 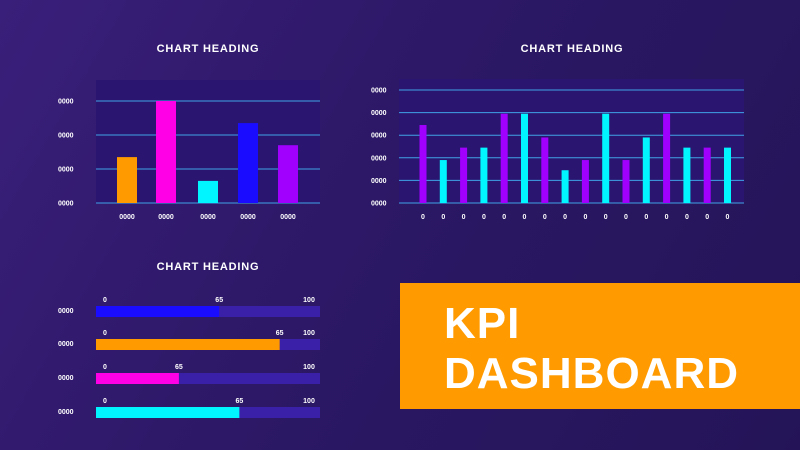 I want to click on chart1-title: CHART HEADING, so click(x=208, y=49).